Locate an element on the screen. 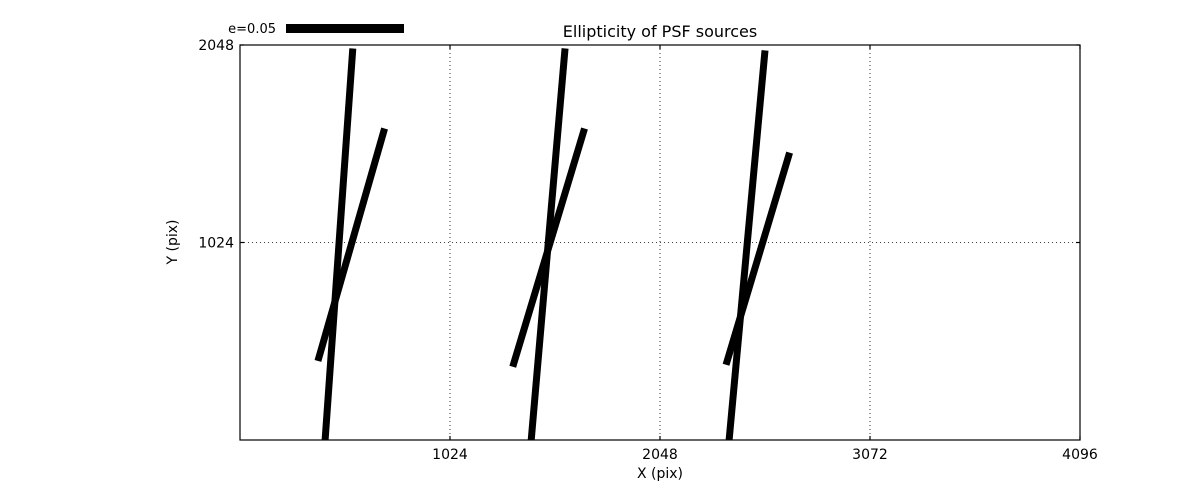 This screenshot has width=1200, height=494. x-tick-label: 2048 is located at coordinates (660, 455).